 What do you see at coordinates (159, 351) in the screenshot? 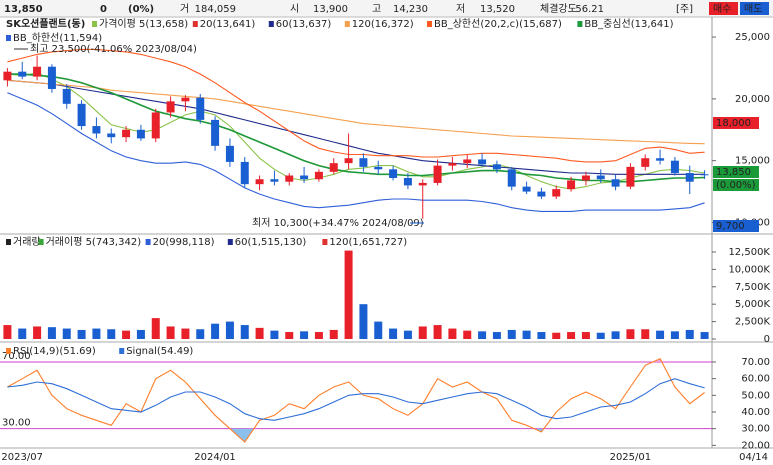
I see `legend-item: Signal(54.49)` at bounding box center [159, 351].